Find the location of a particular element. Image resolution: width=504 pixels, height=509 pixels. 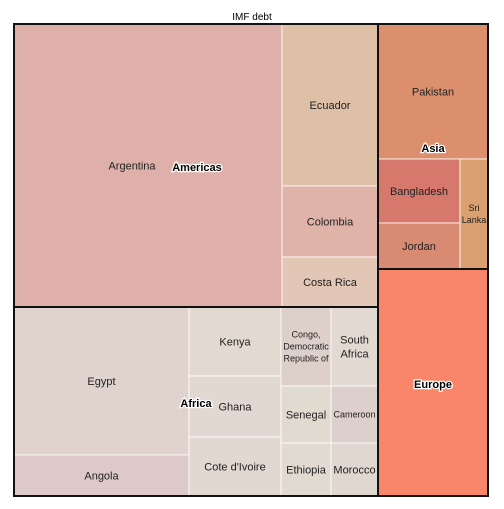

tile-label-argentina: Argentina is located at coordinates (132, 166).